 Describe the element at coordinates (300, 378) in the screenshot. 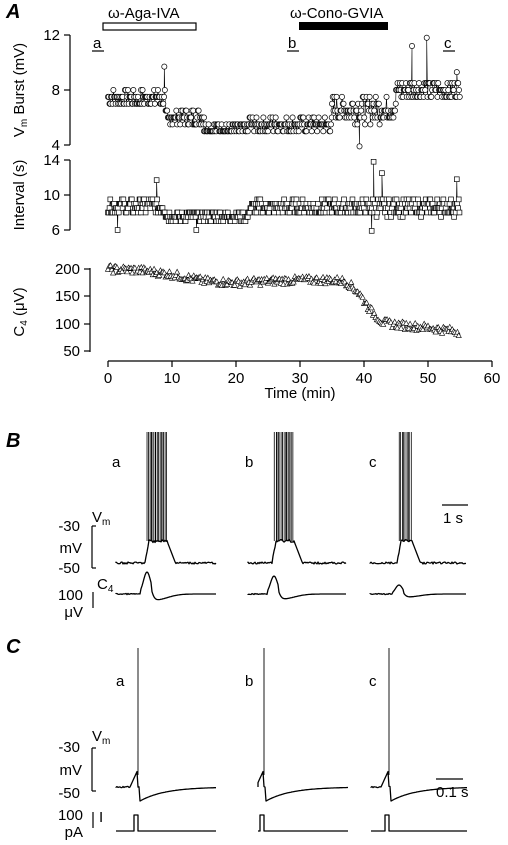

I see `x-tick-label: 30` at that location.